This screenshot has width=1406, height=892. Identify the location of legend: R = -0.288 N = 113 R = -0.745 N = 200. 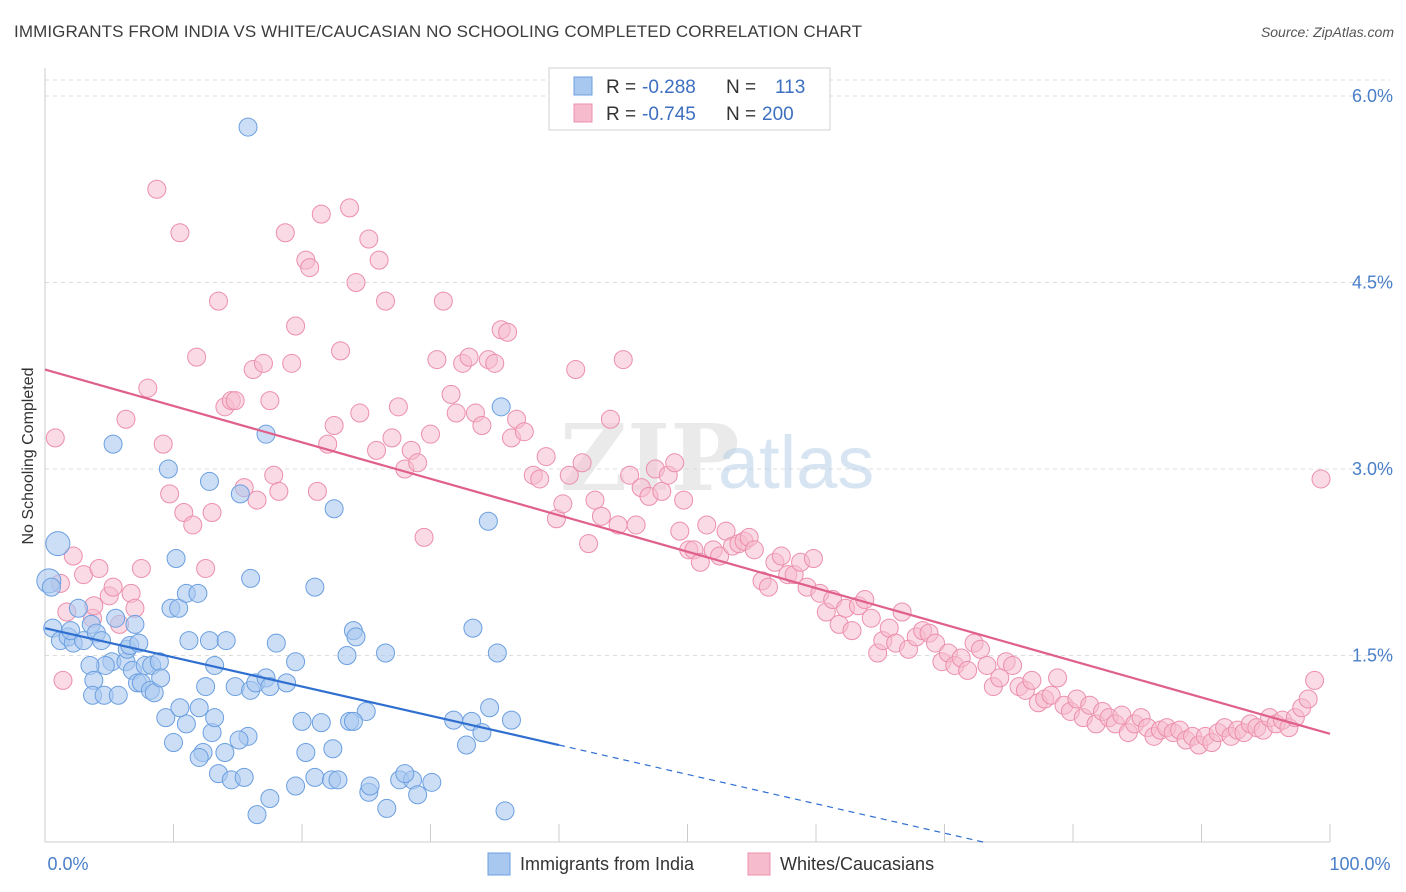
(689, 99).